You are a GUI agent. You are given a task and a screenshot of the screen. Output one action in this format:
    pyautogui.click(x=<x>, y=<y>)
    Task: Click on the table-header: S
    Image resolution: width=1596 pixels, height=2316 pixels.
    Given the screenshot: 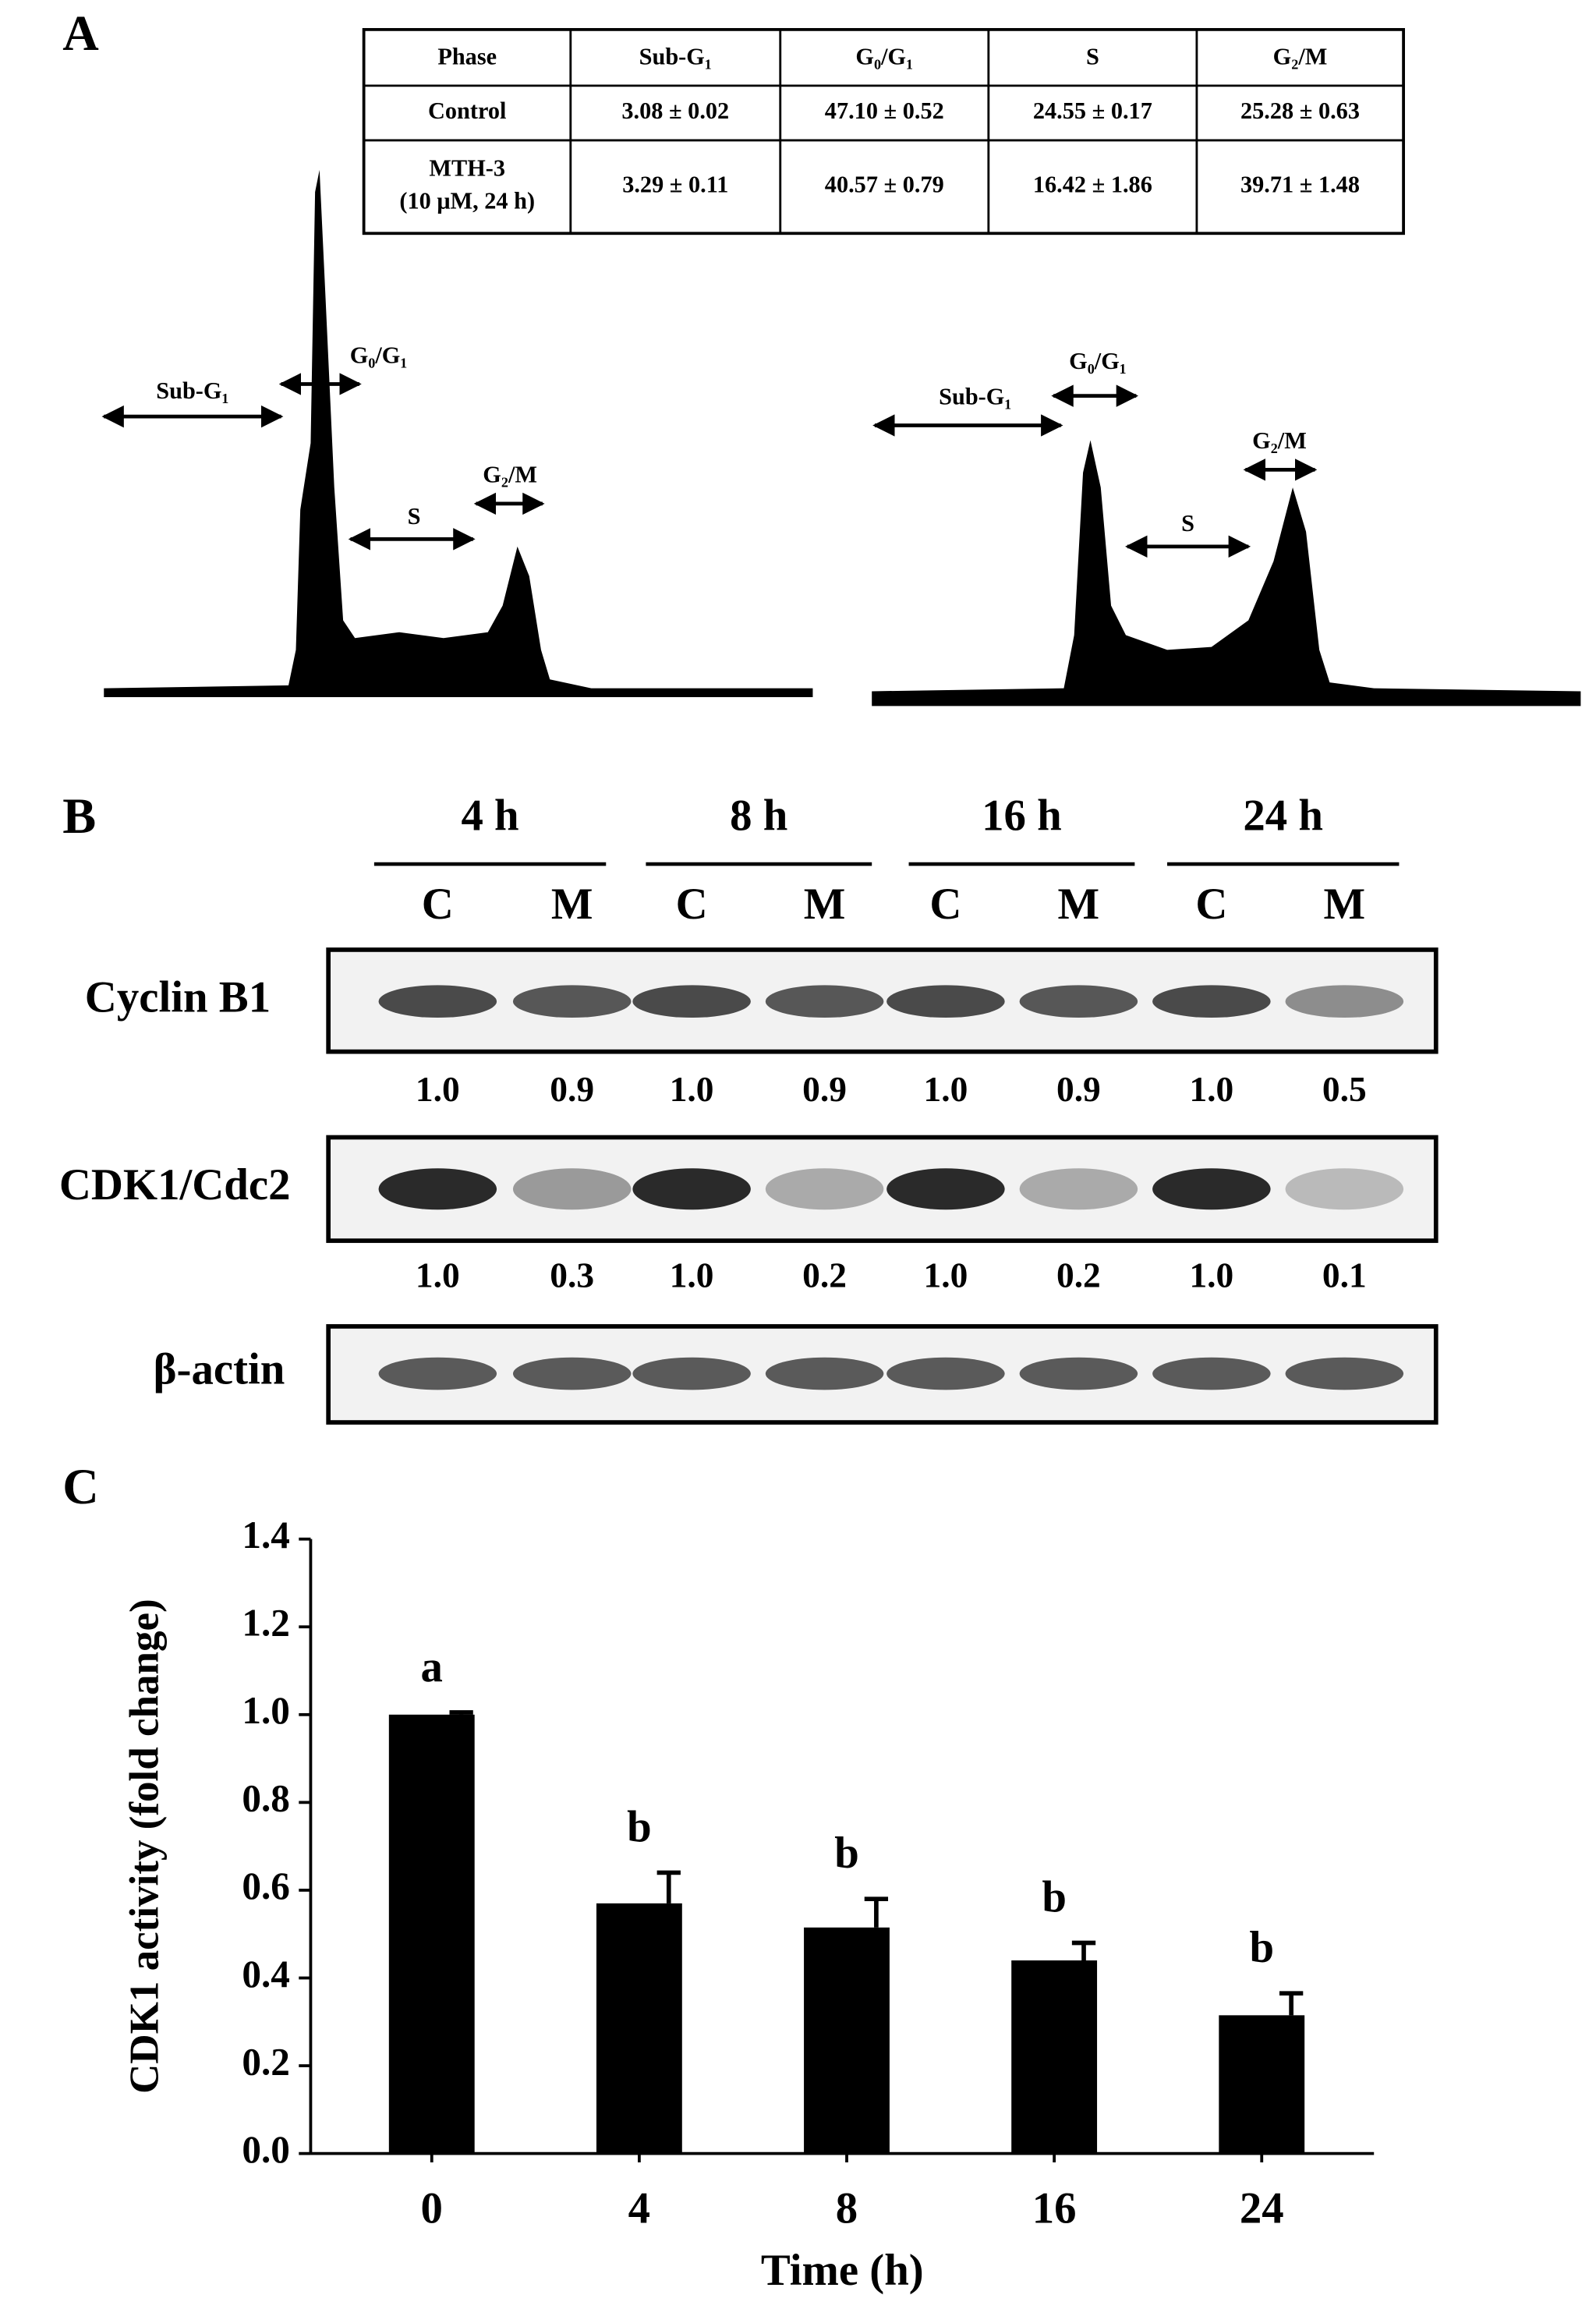 What is the action you would take?
    pyautogui.click(x=1092, y=57)
    